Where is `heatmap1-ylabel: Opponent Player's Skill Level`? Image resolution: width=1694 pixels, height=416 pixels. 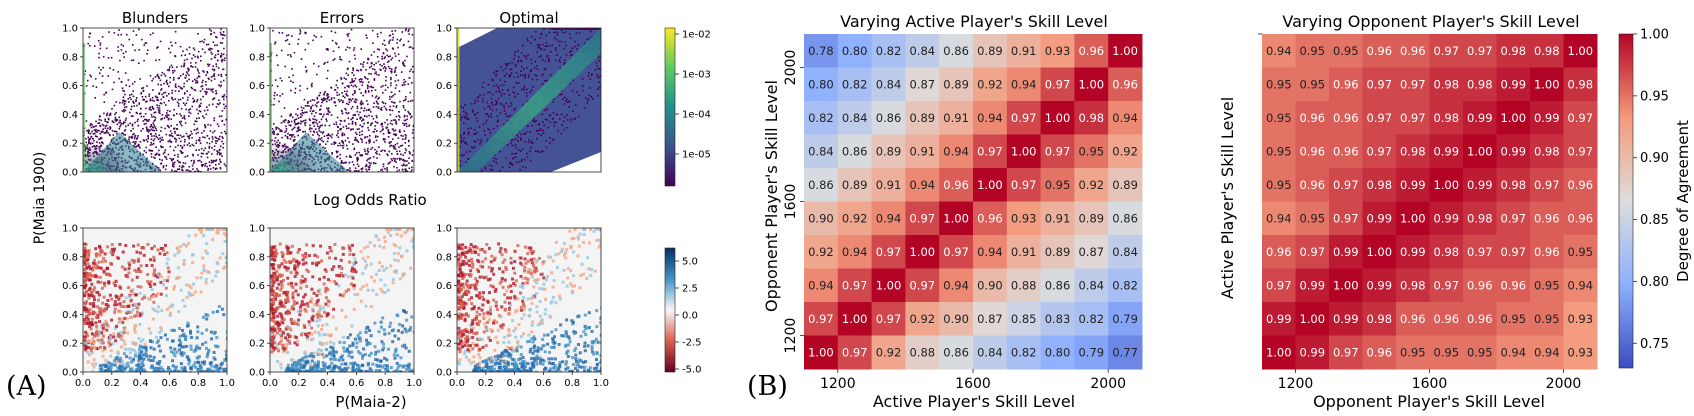 heatmap1-ylabel: Opponent Player's Skill Level is located at coordinates (771, 196).